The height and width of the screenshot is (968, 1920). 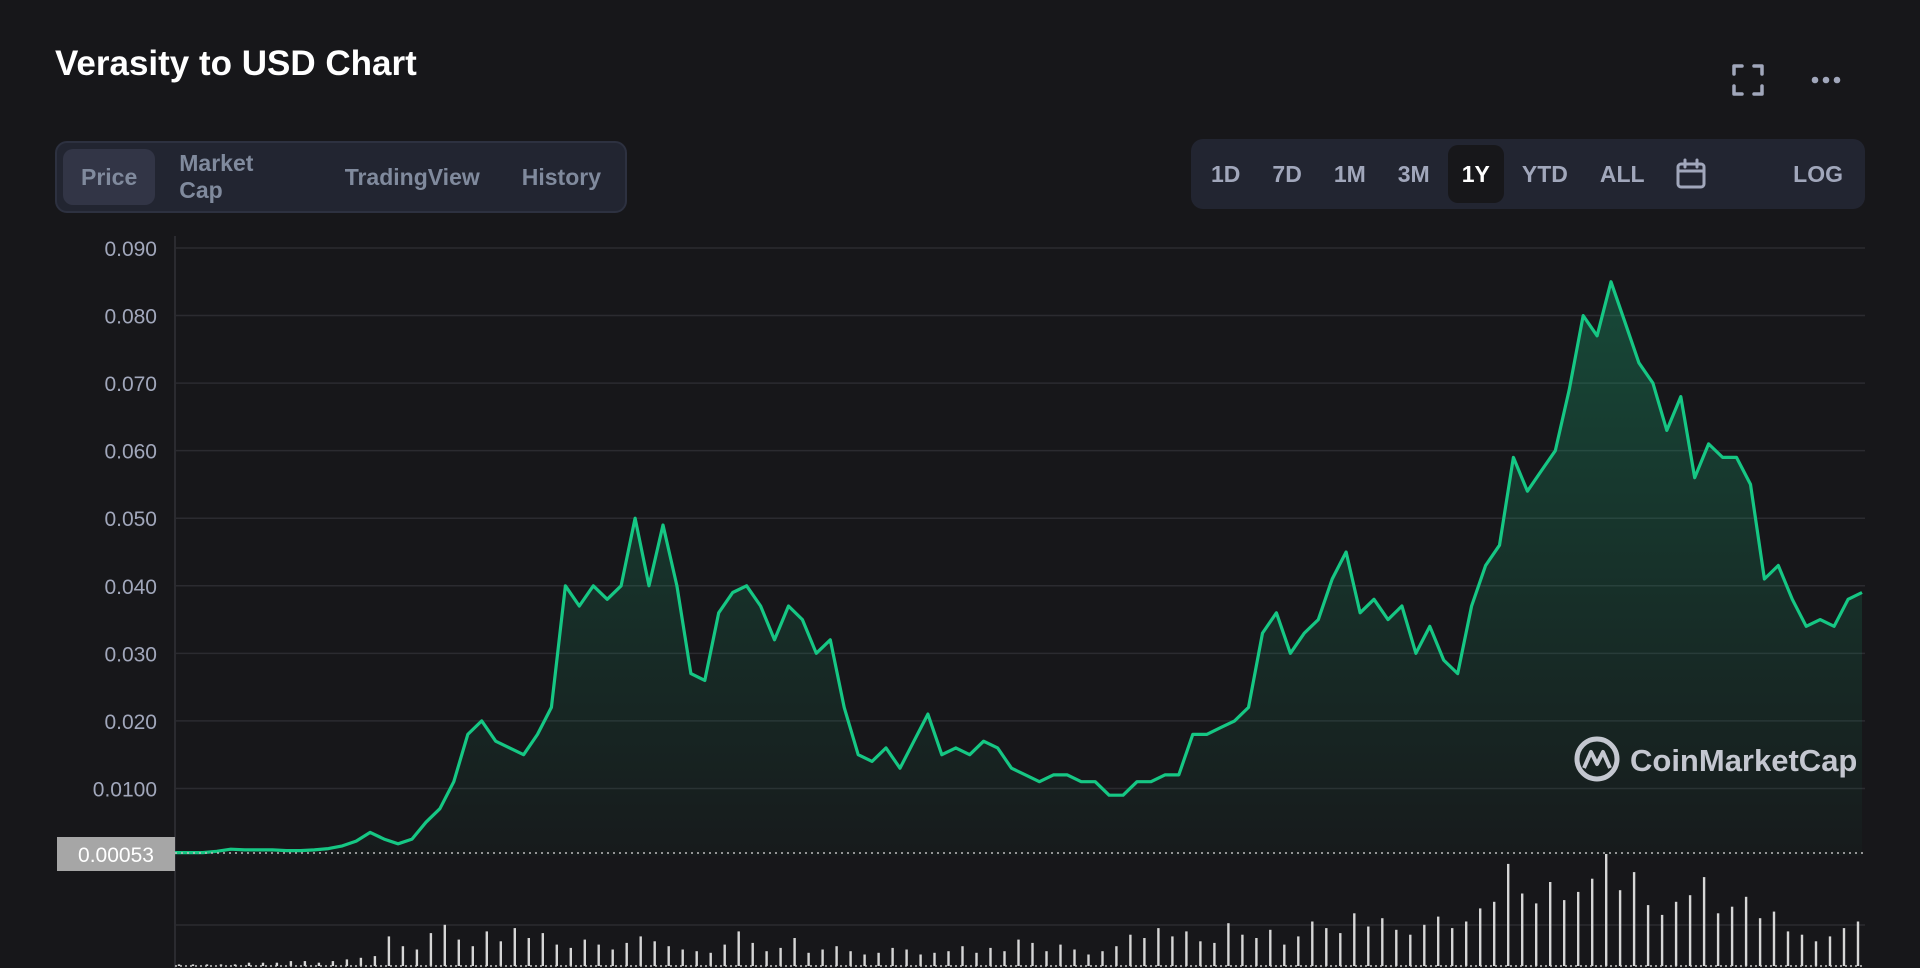 I want to click on watermark-text: CoinMarketCap, so click(x=1743, y=760).